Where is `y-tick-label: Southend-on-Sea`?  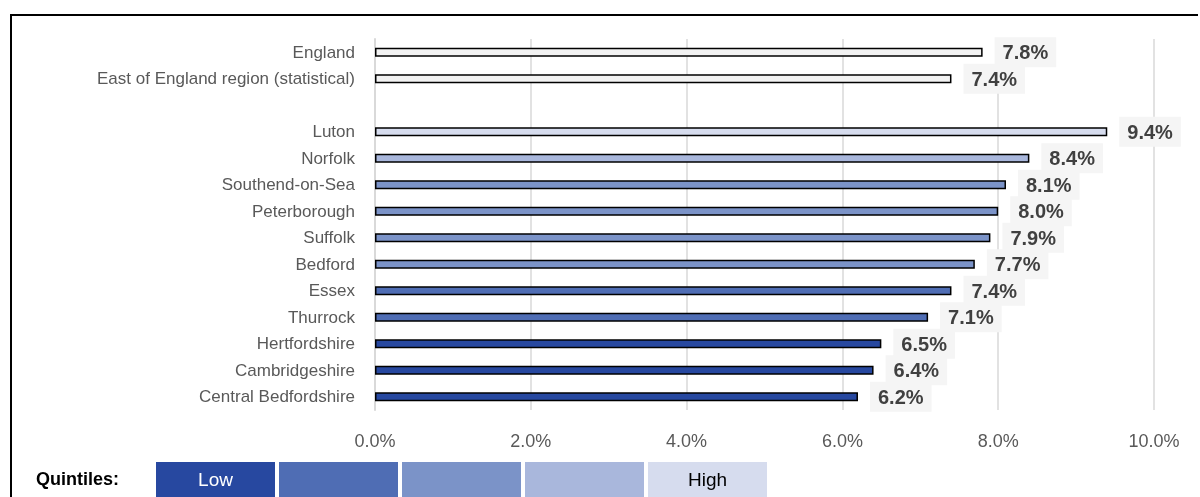 y-tick-label: Southend-on-Sea is located at coordinates (288, 185).